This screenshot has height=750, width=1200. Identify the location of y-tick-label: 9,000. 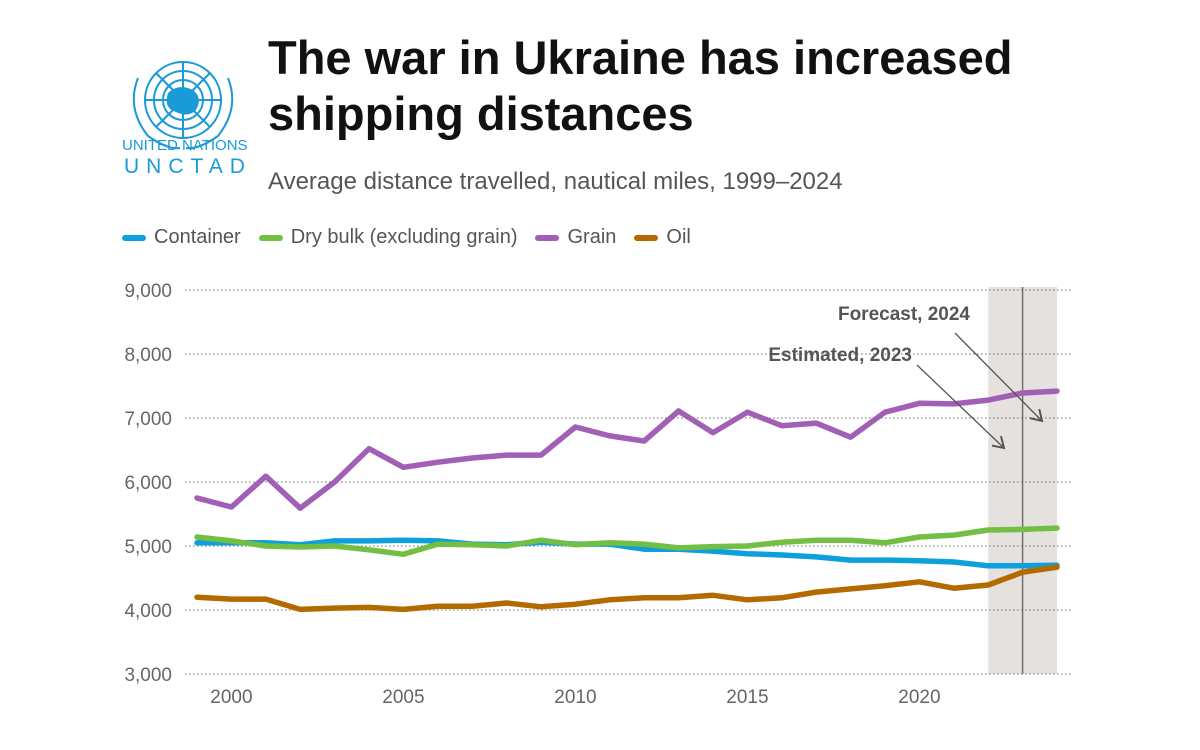
(148, 291).